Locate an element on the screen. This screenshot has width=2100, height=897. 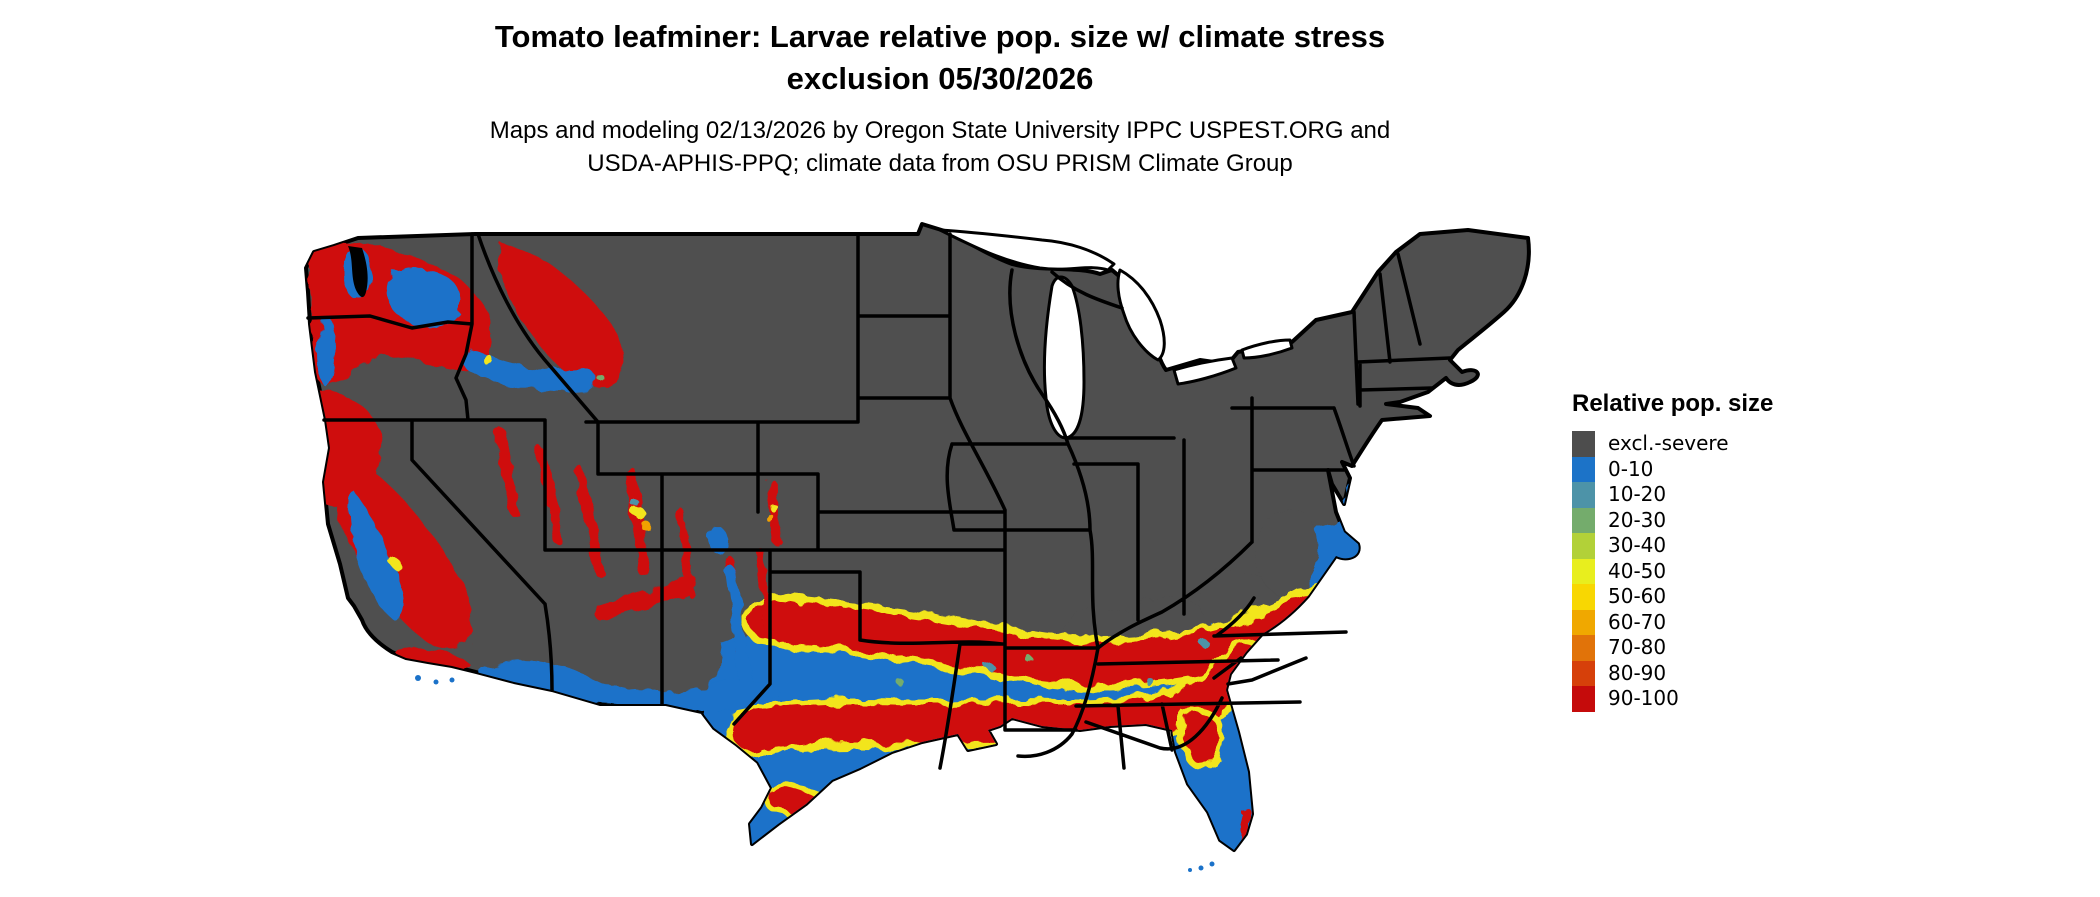
lake-huron is located at coordinates (1141, 315).